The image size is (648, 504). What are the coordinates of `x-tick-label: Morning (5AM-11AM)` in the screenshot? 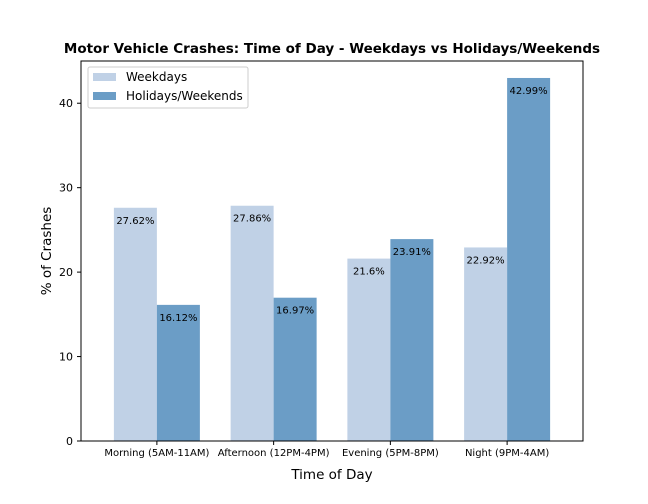 It's located at (156, 453).